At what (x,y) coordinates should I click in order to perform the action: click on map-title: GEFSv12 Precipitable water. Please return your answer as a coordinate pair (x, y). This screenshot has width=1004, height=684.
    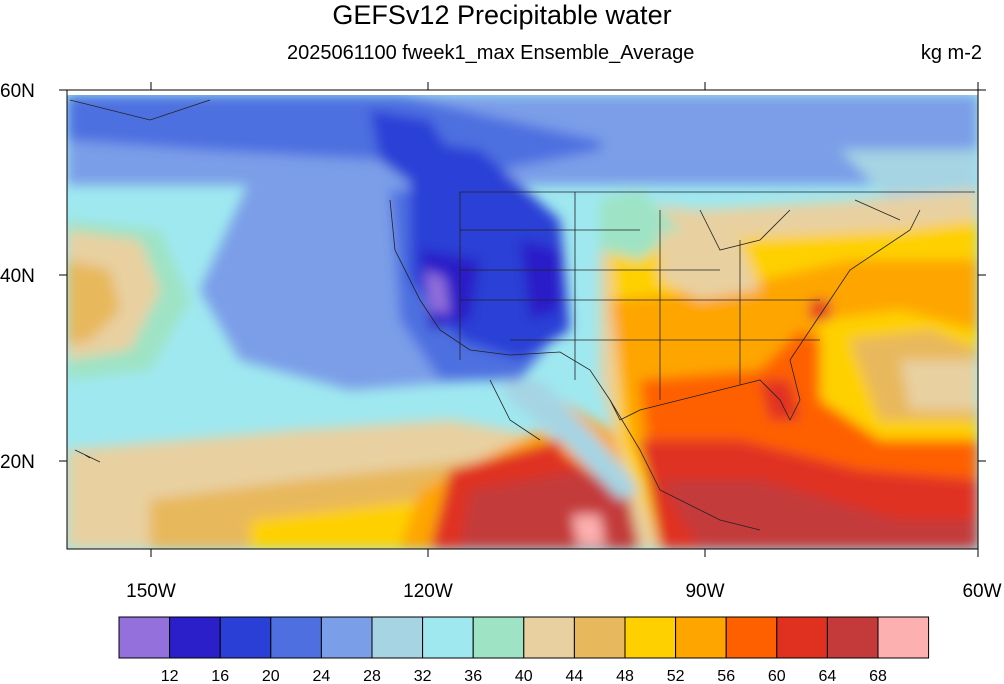
    Looking at the image, I should click on (502, 15).